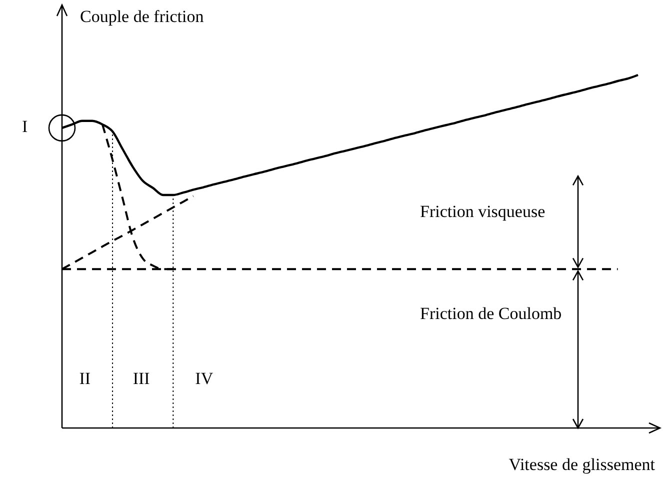  I want to click on annotation: Friction de Coulomb, so click(491, 313).